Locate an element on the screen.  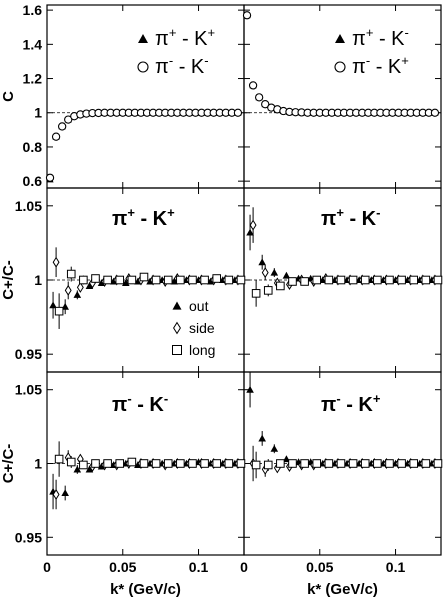
panel-title: π- - K- is located at coordinates (140, 403).